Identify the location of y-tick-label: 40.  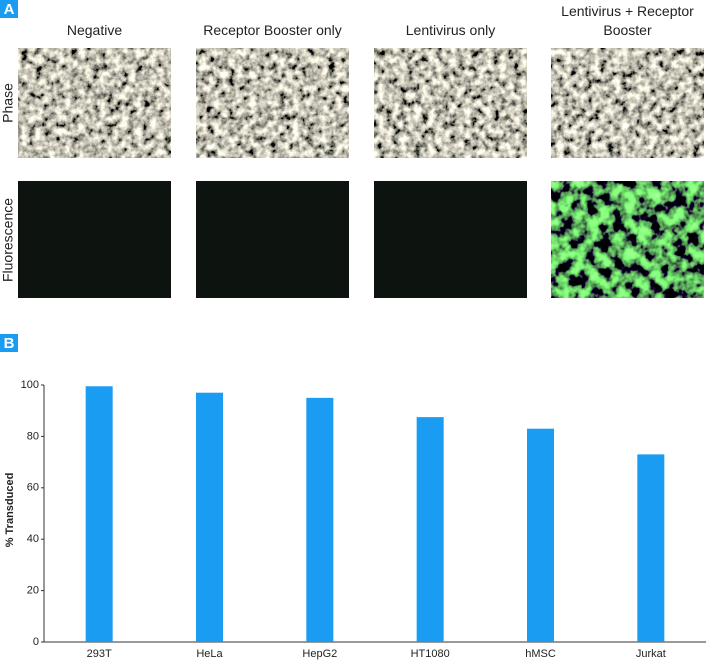
(33, 539).